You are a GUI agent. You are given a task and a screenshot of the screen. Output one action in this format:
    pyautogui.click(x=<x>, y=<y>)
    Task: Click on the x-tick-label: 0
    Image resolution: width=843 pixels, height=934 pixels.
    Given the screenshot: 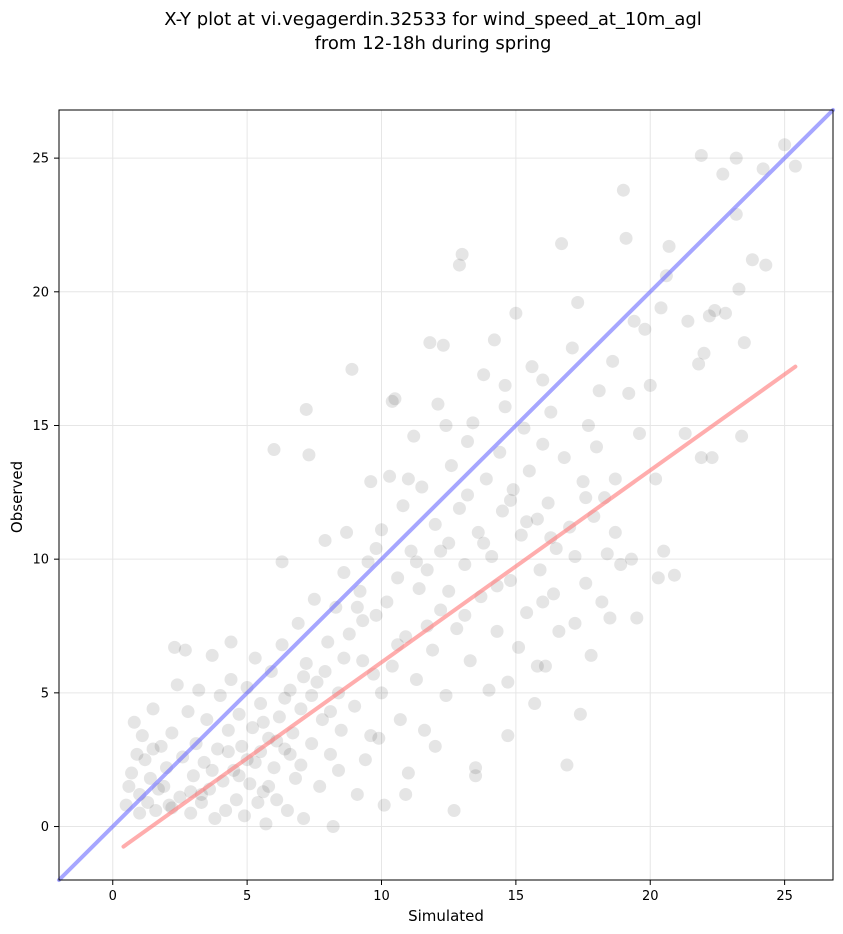 What is the action you would take?
    pyautogui.click(x=113, y=896)
    